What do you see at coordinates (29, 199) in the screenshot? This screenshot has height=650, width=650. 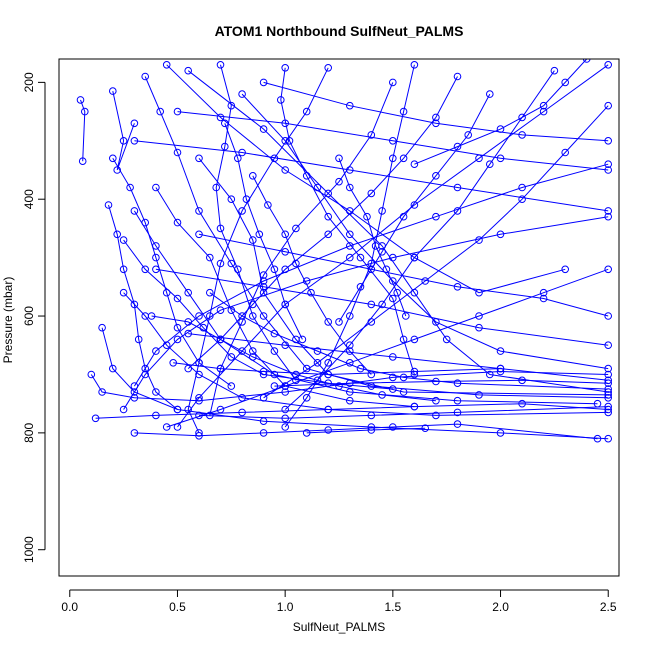 I see `y-tick-label: 400` at bounding box center [29, 199].